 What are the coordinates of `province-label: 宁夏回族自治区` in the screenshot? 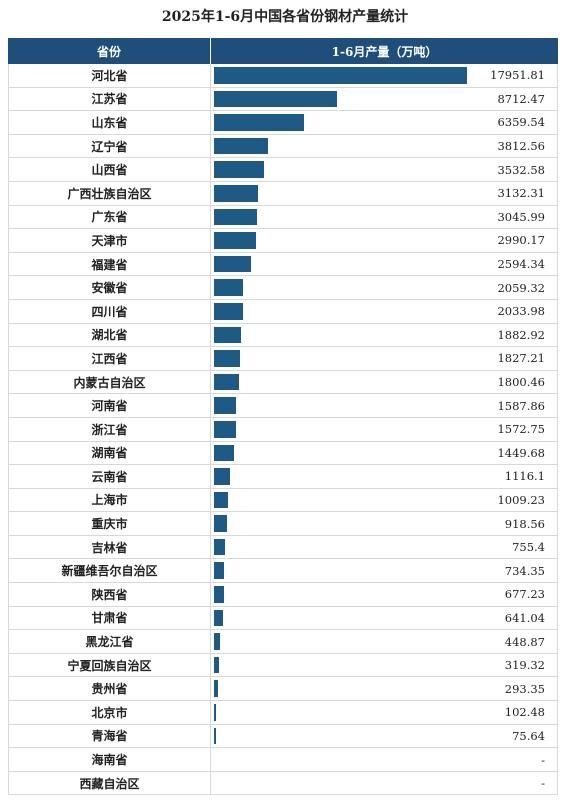 It's located at (110, 665).